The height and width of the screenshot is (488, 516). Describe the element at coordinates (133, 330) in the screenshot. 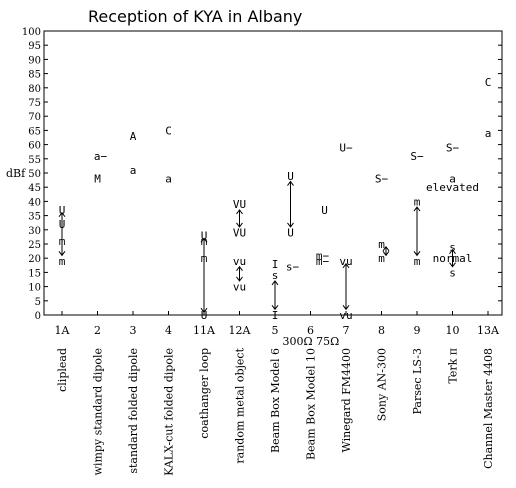

I see `x-tick-label: 3` at that location.